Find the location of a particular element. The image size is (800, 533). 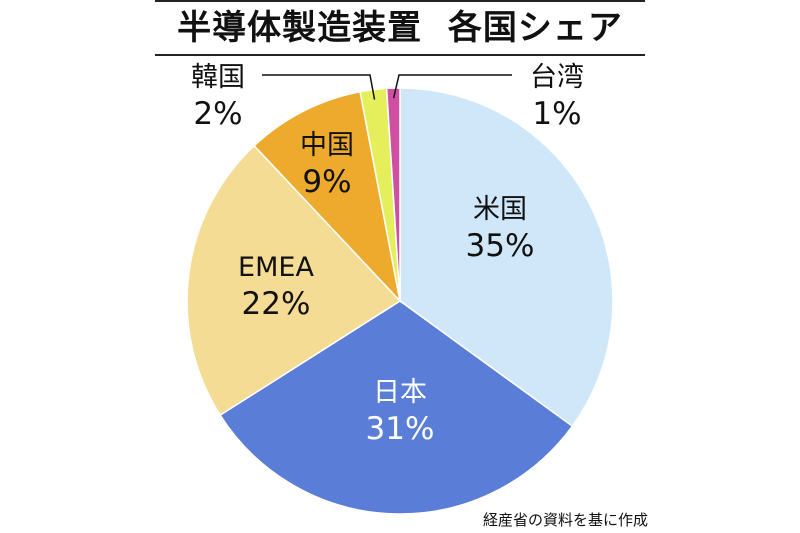

label-japan-value: 31% is located at coordinates (400, 429).